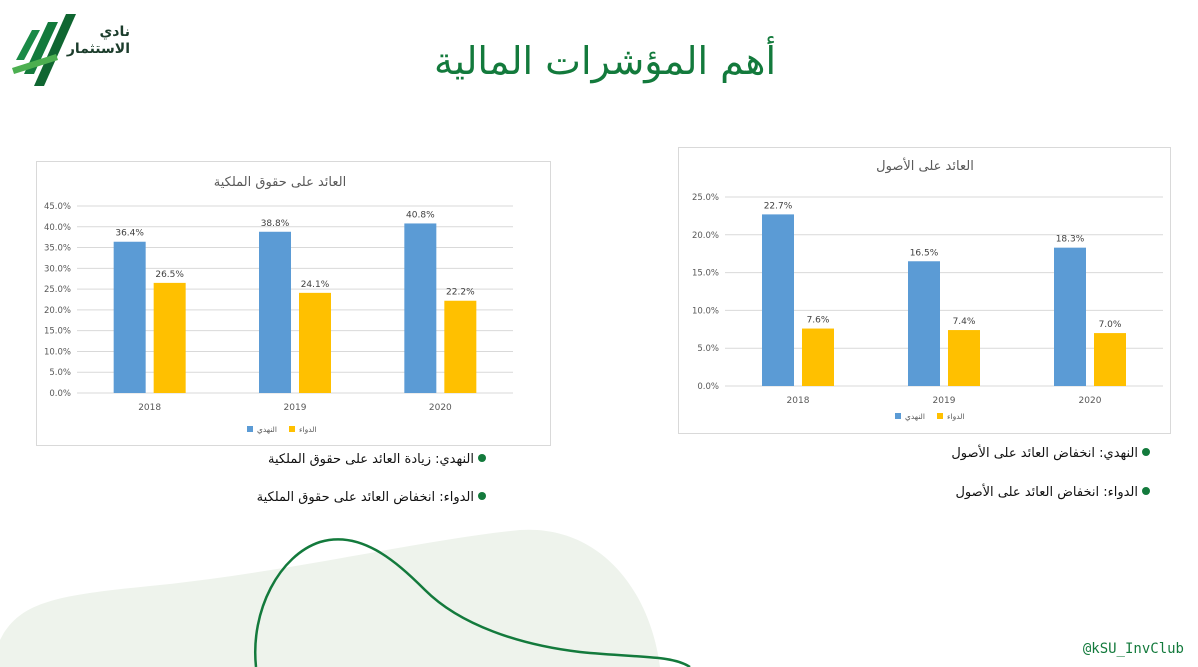  What do you see at coordinates (1046, 492) in the screenshot?
I see `roa-note-dawaa-text: الدواء: انخفاض العائد على الأصول` at bounding box center [1046, 492].